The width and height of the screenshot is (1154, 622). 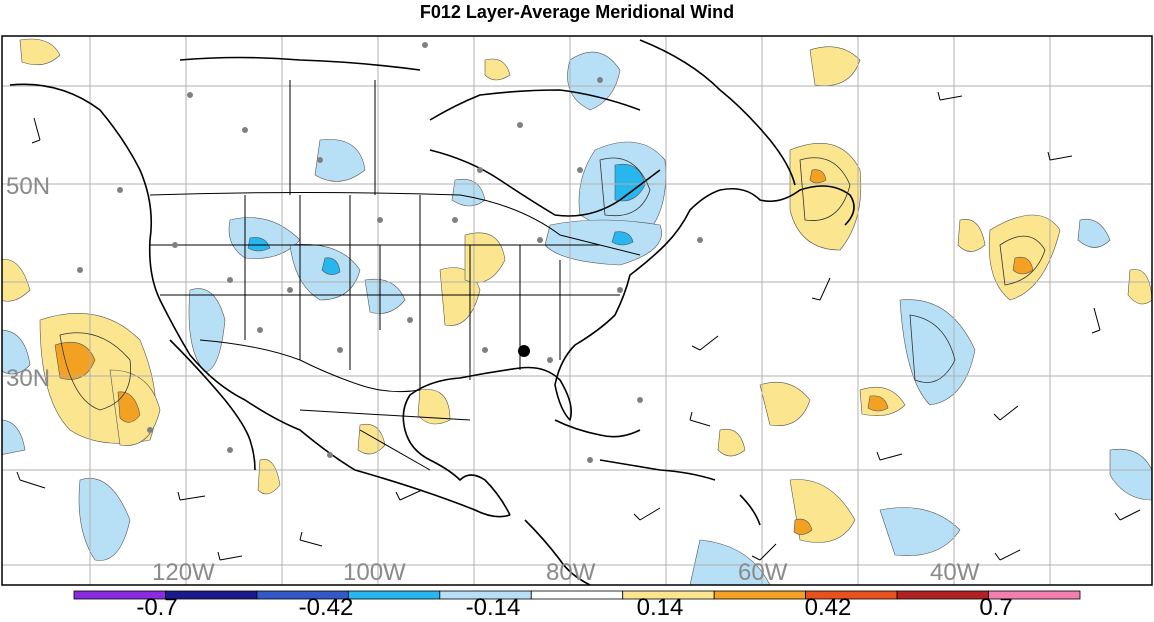 I want to click on colorbar-tick-label: 0.42, so click(x=828, y=607).